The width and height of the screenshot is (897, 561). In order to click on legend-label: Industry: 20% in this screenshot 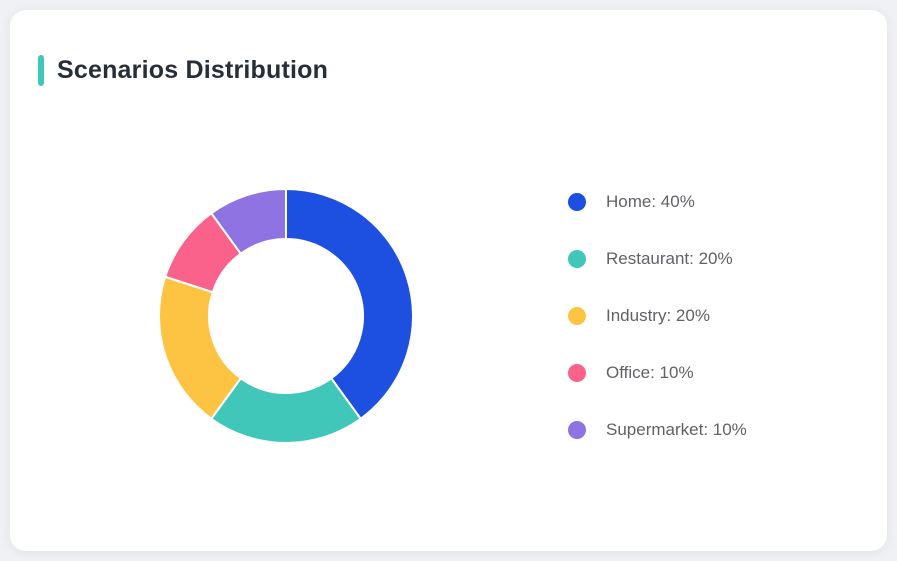, I will do `click(658, 315)`.